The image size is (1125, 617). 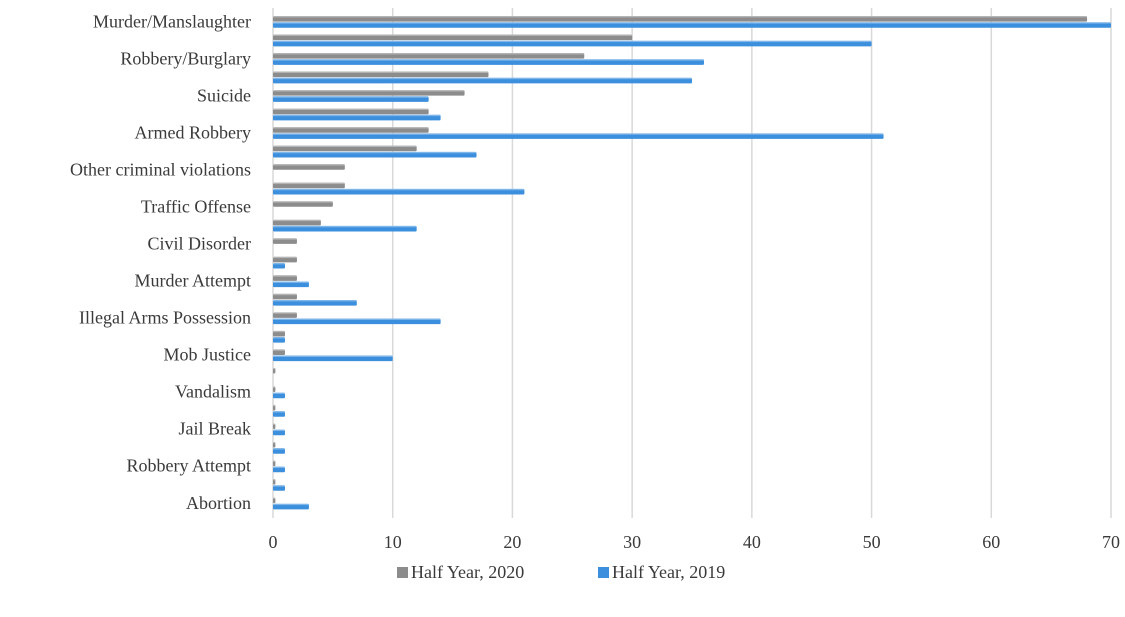 What do you see at coordinates (165, 318) in the screenshot?
I see `category-label-16: Illegal Arms Possession` at bounding box center [165, 318].